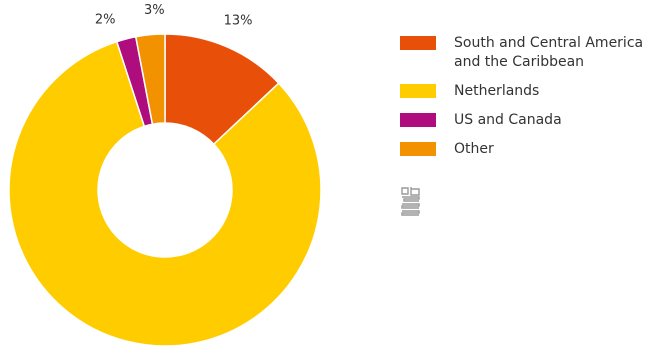 The image size is (665, 359). I want to click on legend-item-us-canada: US and Canada, so click(532, 120).